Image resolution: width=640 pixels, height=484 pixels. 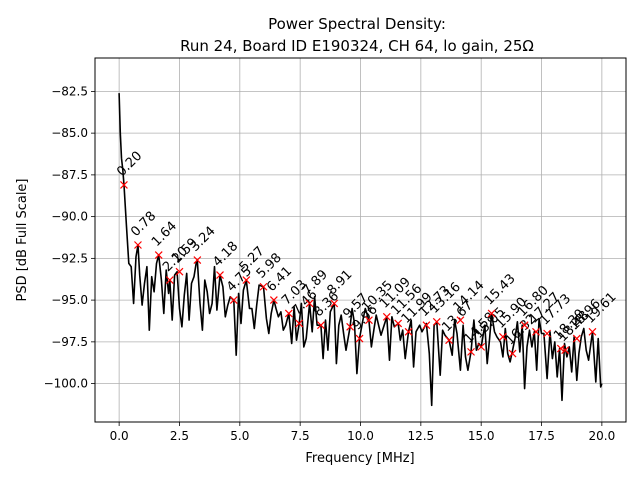 What do you see at coordinates (22, 239) in the screenshot?
I see `y-axis-label: PSD [dB Full Scale]` at bounding box center [22, 239].